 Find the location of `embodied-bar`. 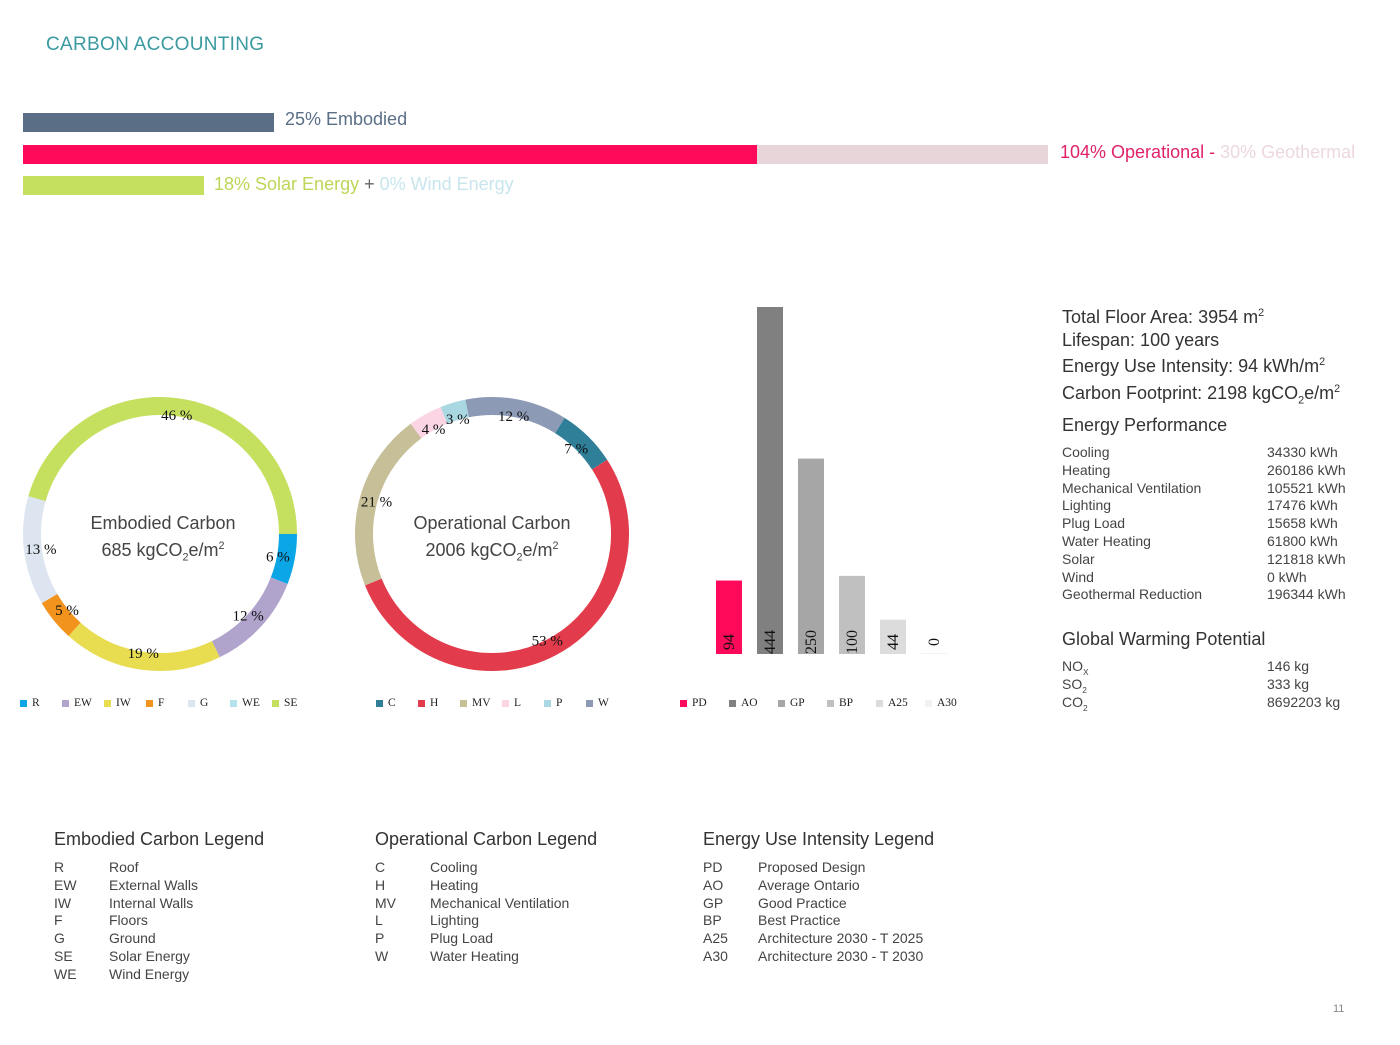

embodied-bar is located at coordinates (148, 122).